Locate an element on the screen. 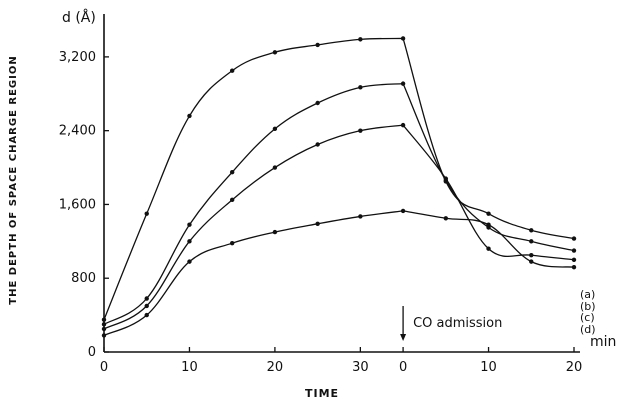 This screenshot has width=632, height=402. co-admission-annotation: CO admission is located at coordinates (457, 323).